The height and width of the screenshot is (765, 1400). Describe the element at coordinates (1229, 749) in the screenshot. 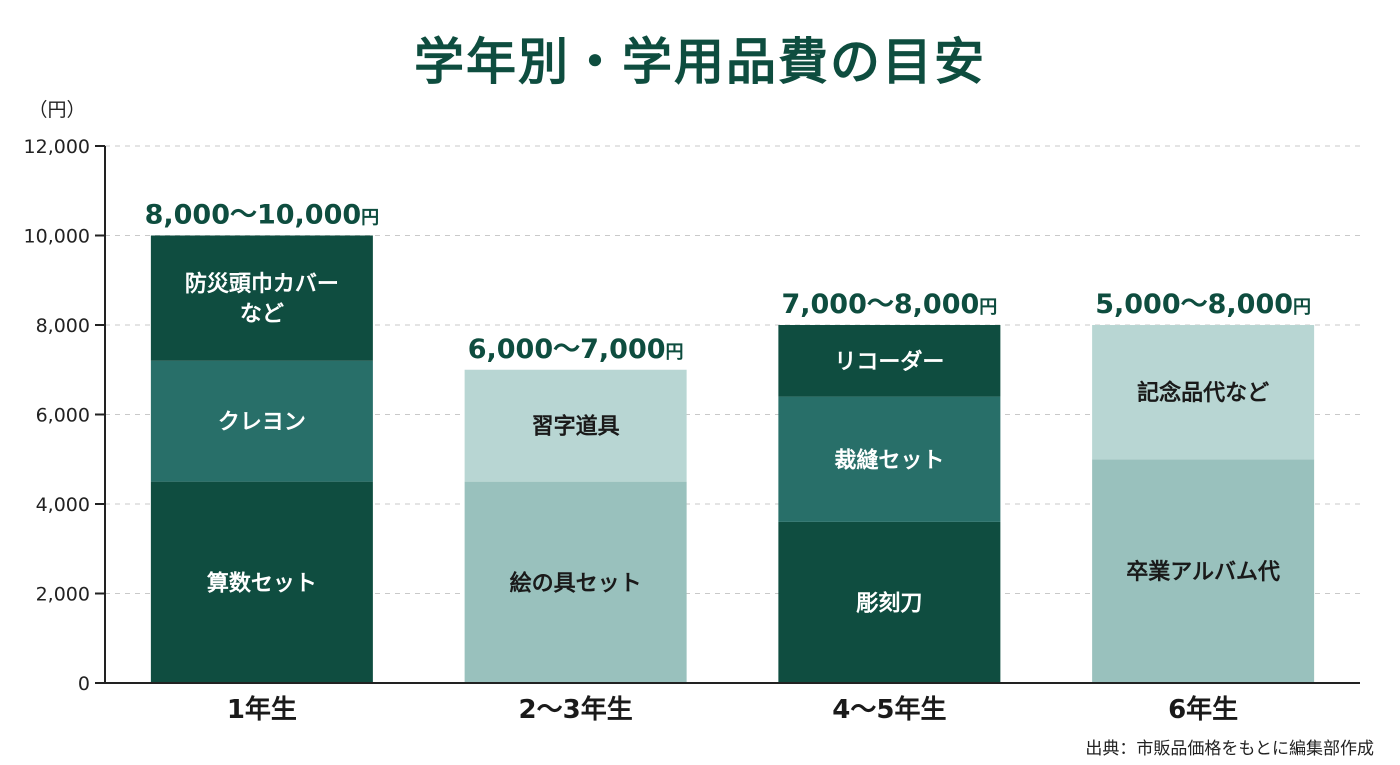

I see `source-note: 出典：市販品価格をもとに編集部作成` at that location.